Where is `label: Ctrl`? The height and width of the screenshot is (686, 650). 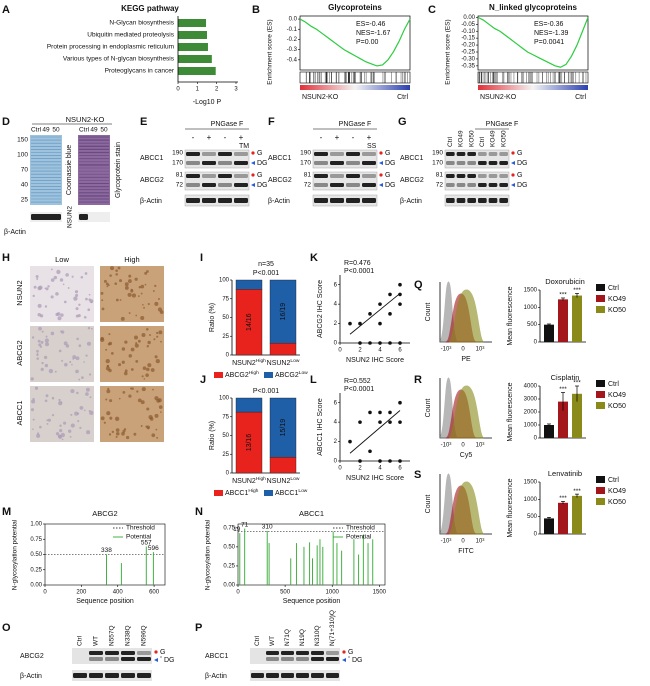 label: Ctrl is located at coordinates (580, 97).